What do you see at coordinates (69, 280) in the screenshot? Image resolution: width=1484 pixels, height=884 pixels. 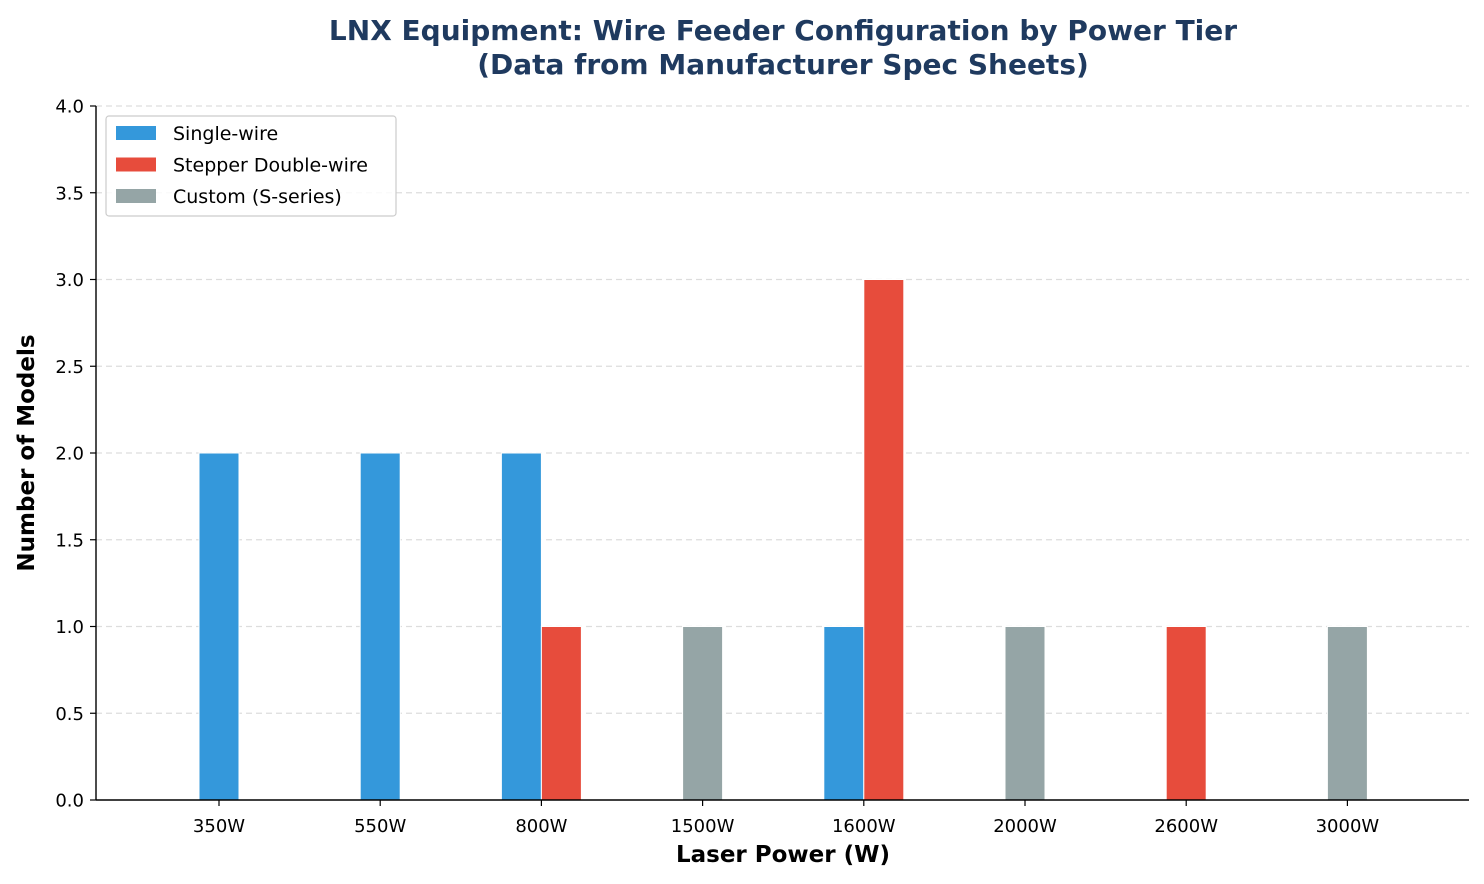 I see `y-tick-label: 3.0` at bounding box center [69, 280].